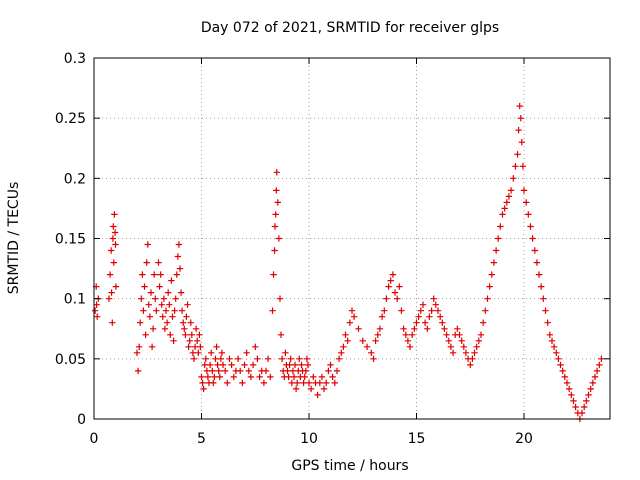 This screenshot has width=640, height=480. Describe the element at coordinates (70, 240) in the screenshot. I see `y-tick-label: 0.15` at that location.